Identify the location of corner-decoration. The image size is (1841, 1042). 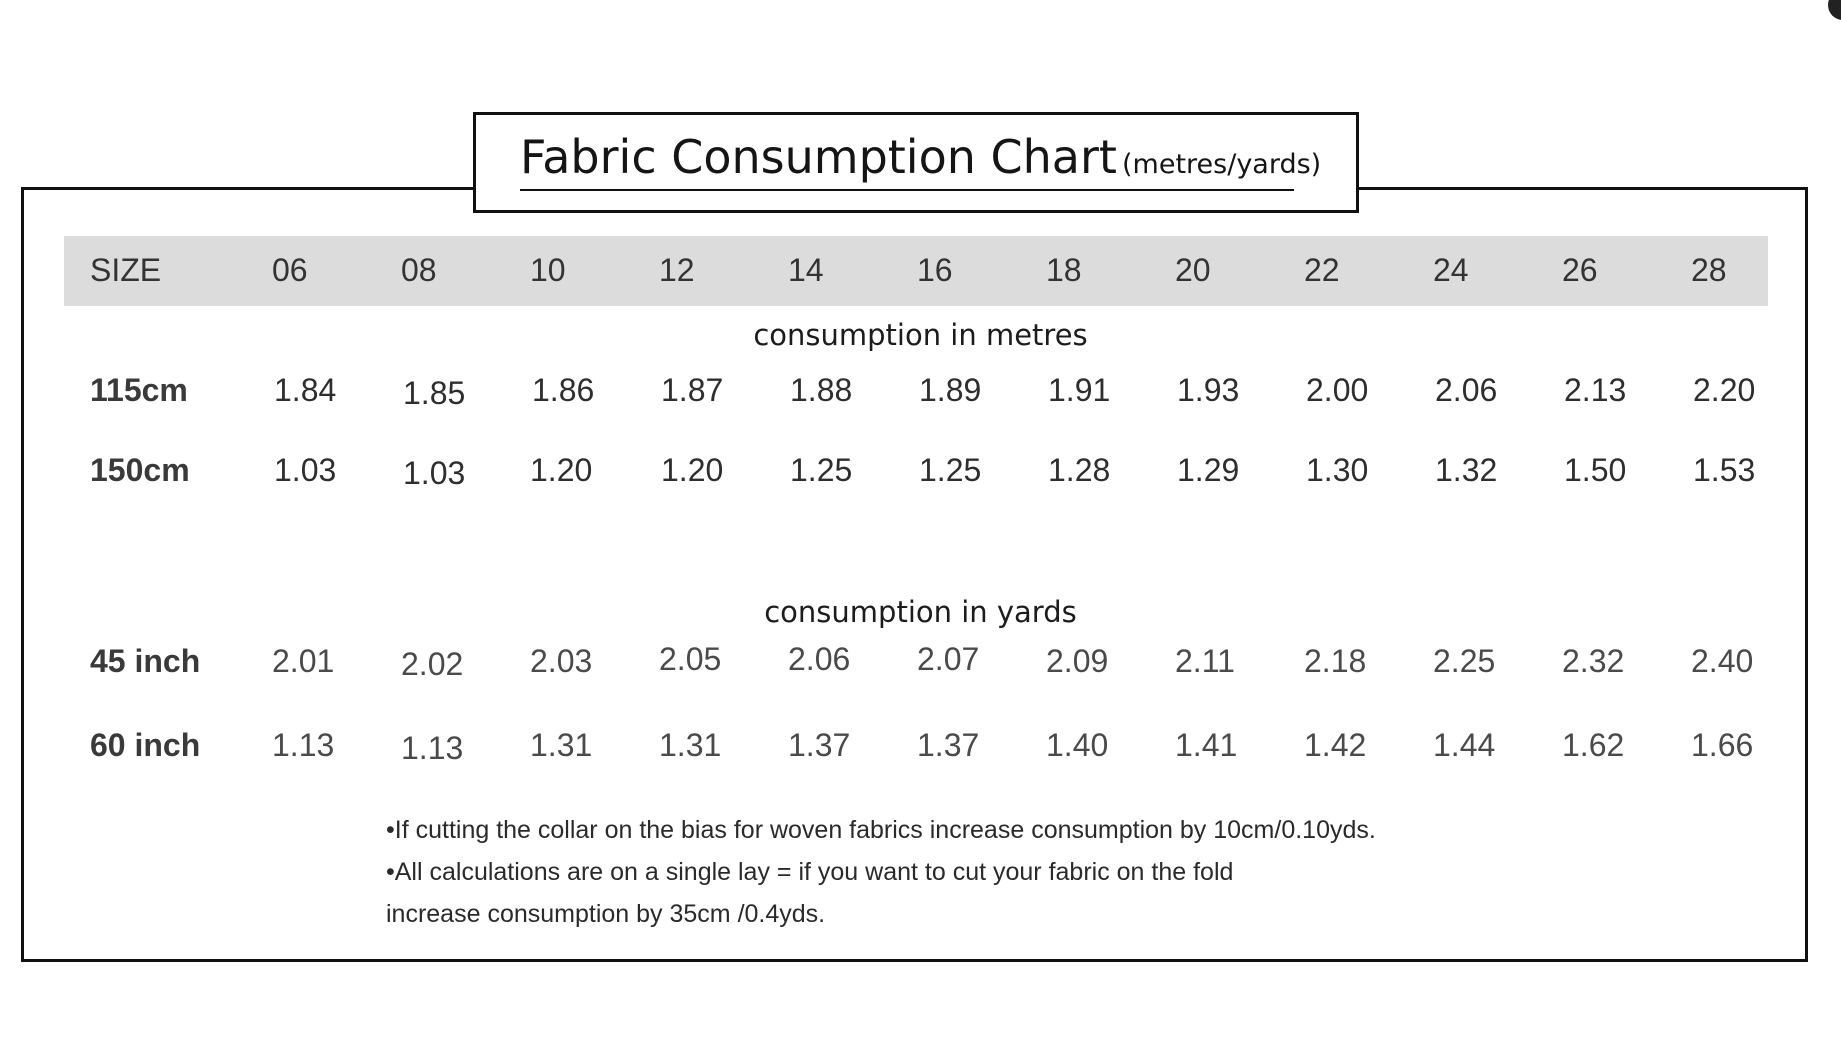
(1834, 10).